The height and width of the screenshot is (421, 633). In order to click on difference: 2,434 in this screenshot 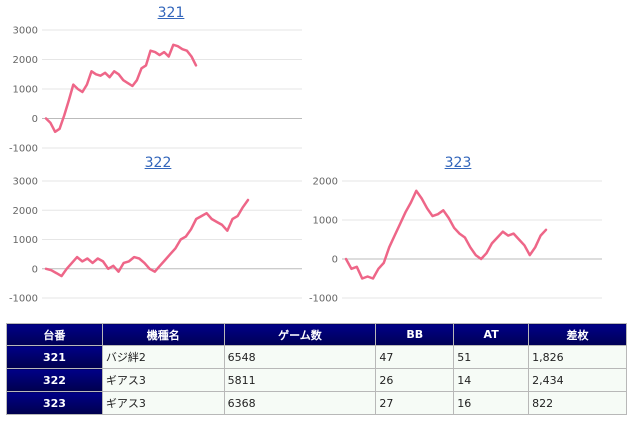, I will do `click(577, 380)`.